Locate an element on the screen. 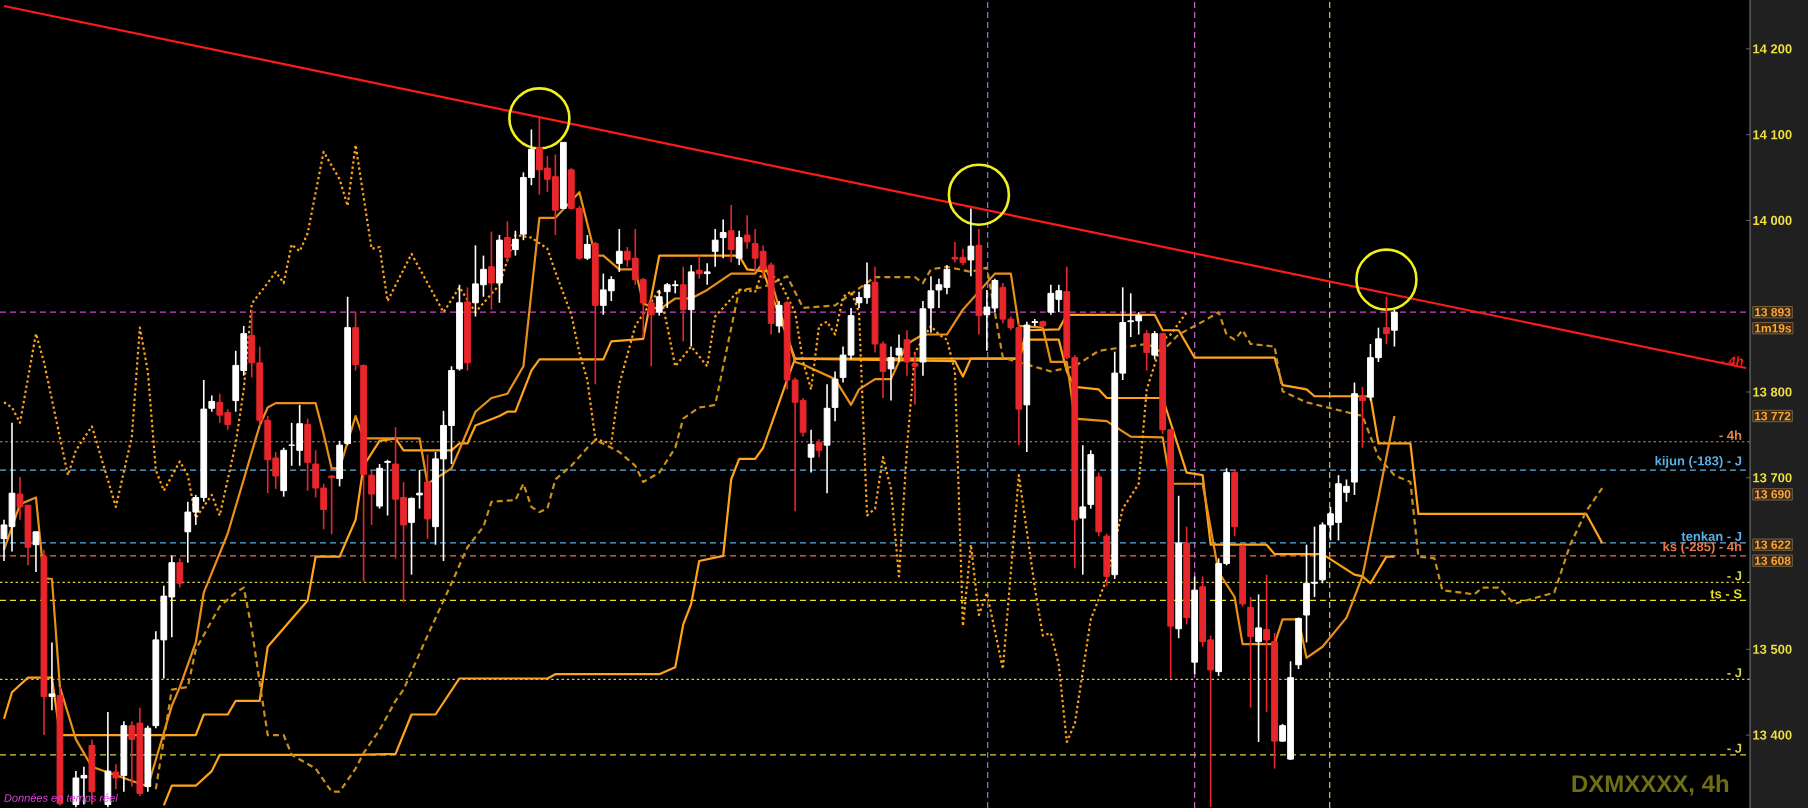 This screenshot has width=1808, height=808. text: 1m19s is located at coordinates (1773, 328).